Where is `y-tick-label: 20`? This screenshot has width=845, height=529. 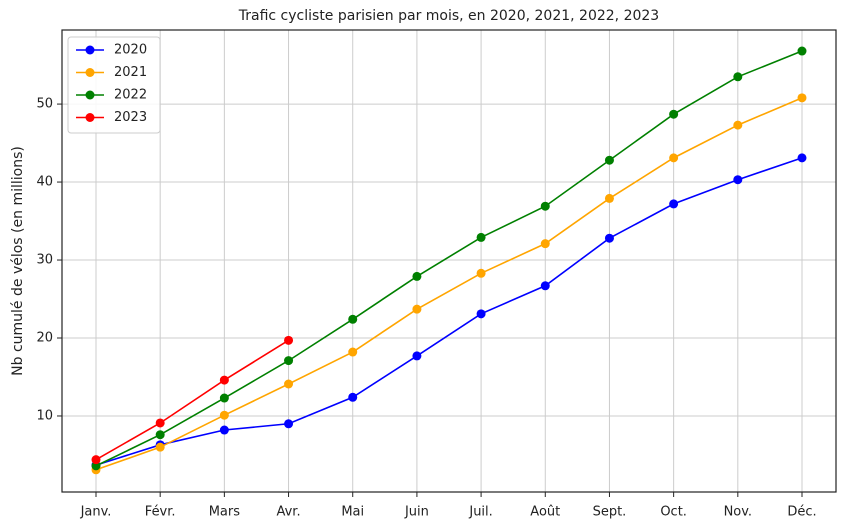
y-tick-label: 20 is located at coordinates (44, 338).